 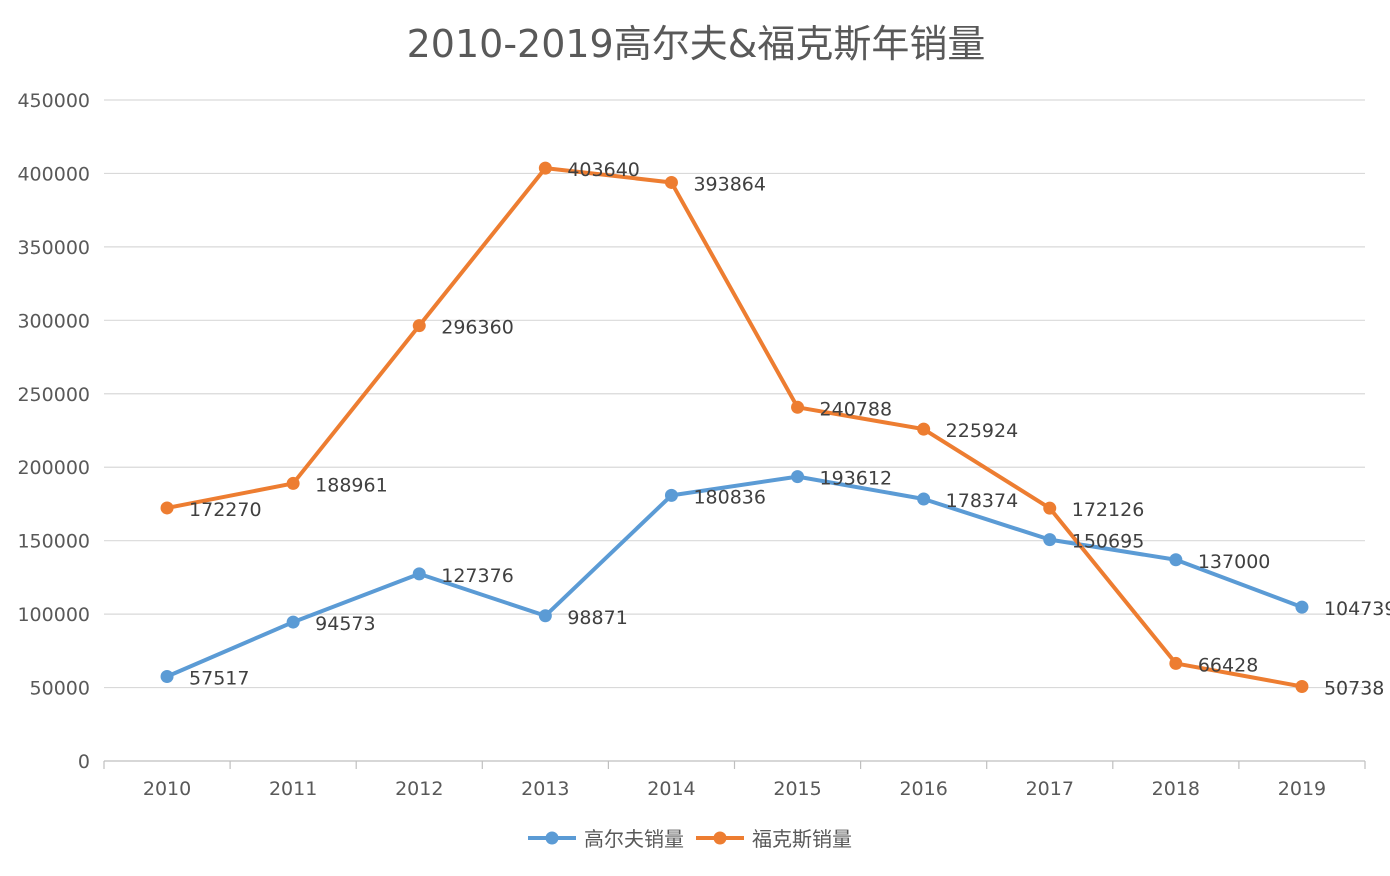 I want to click on data-label: 193612, so click(x=856, y=479).